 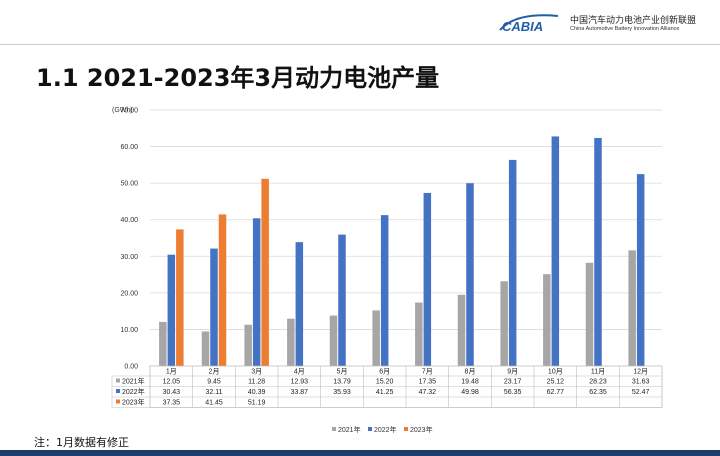 I want to click on data-label: 30.43, so click(x=172, y=392).